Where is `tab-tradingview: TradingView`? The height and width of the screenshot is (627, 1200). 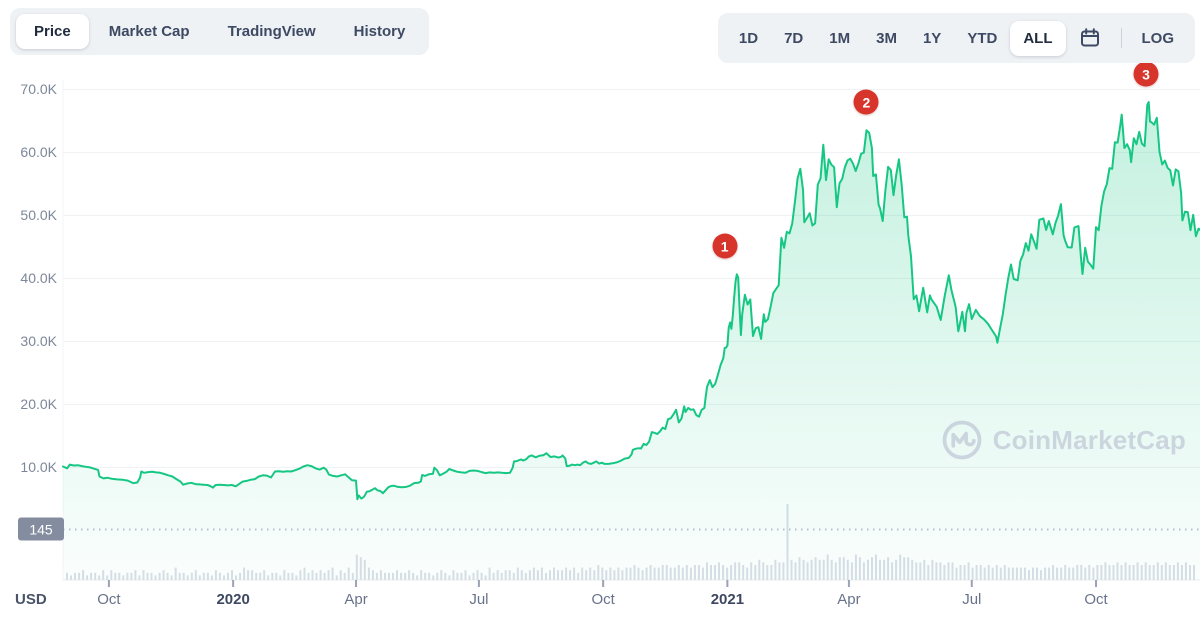 tab-tradingview: TradingView is located at coordinates (272, 31).